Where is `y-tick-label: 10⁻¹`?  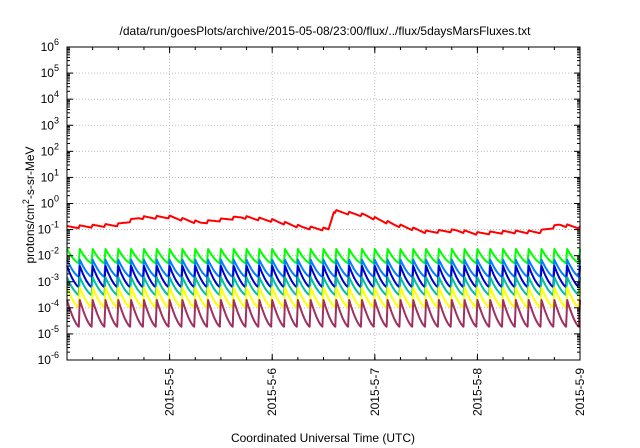 y-tick-label: 10⁻¹ is located at coordinates (48, 228).